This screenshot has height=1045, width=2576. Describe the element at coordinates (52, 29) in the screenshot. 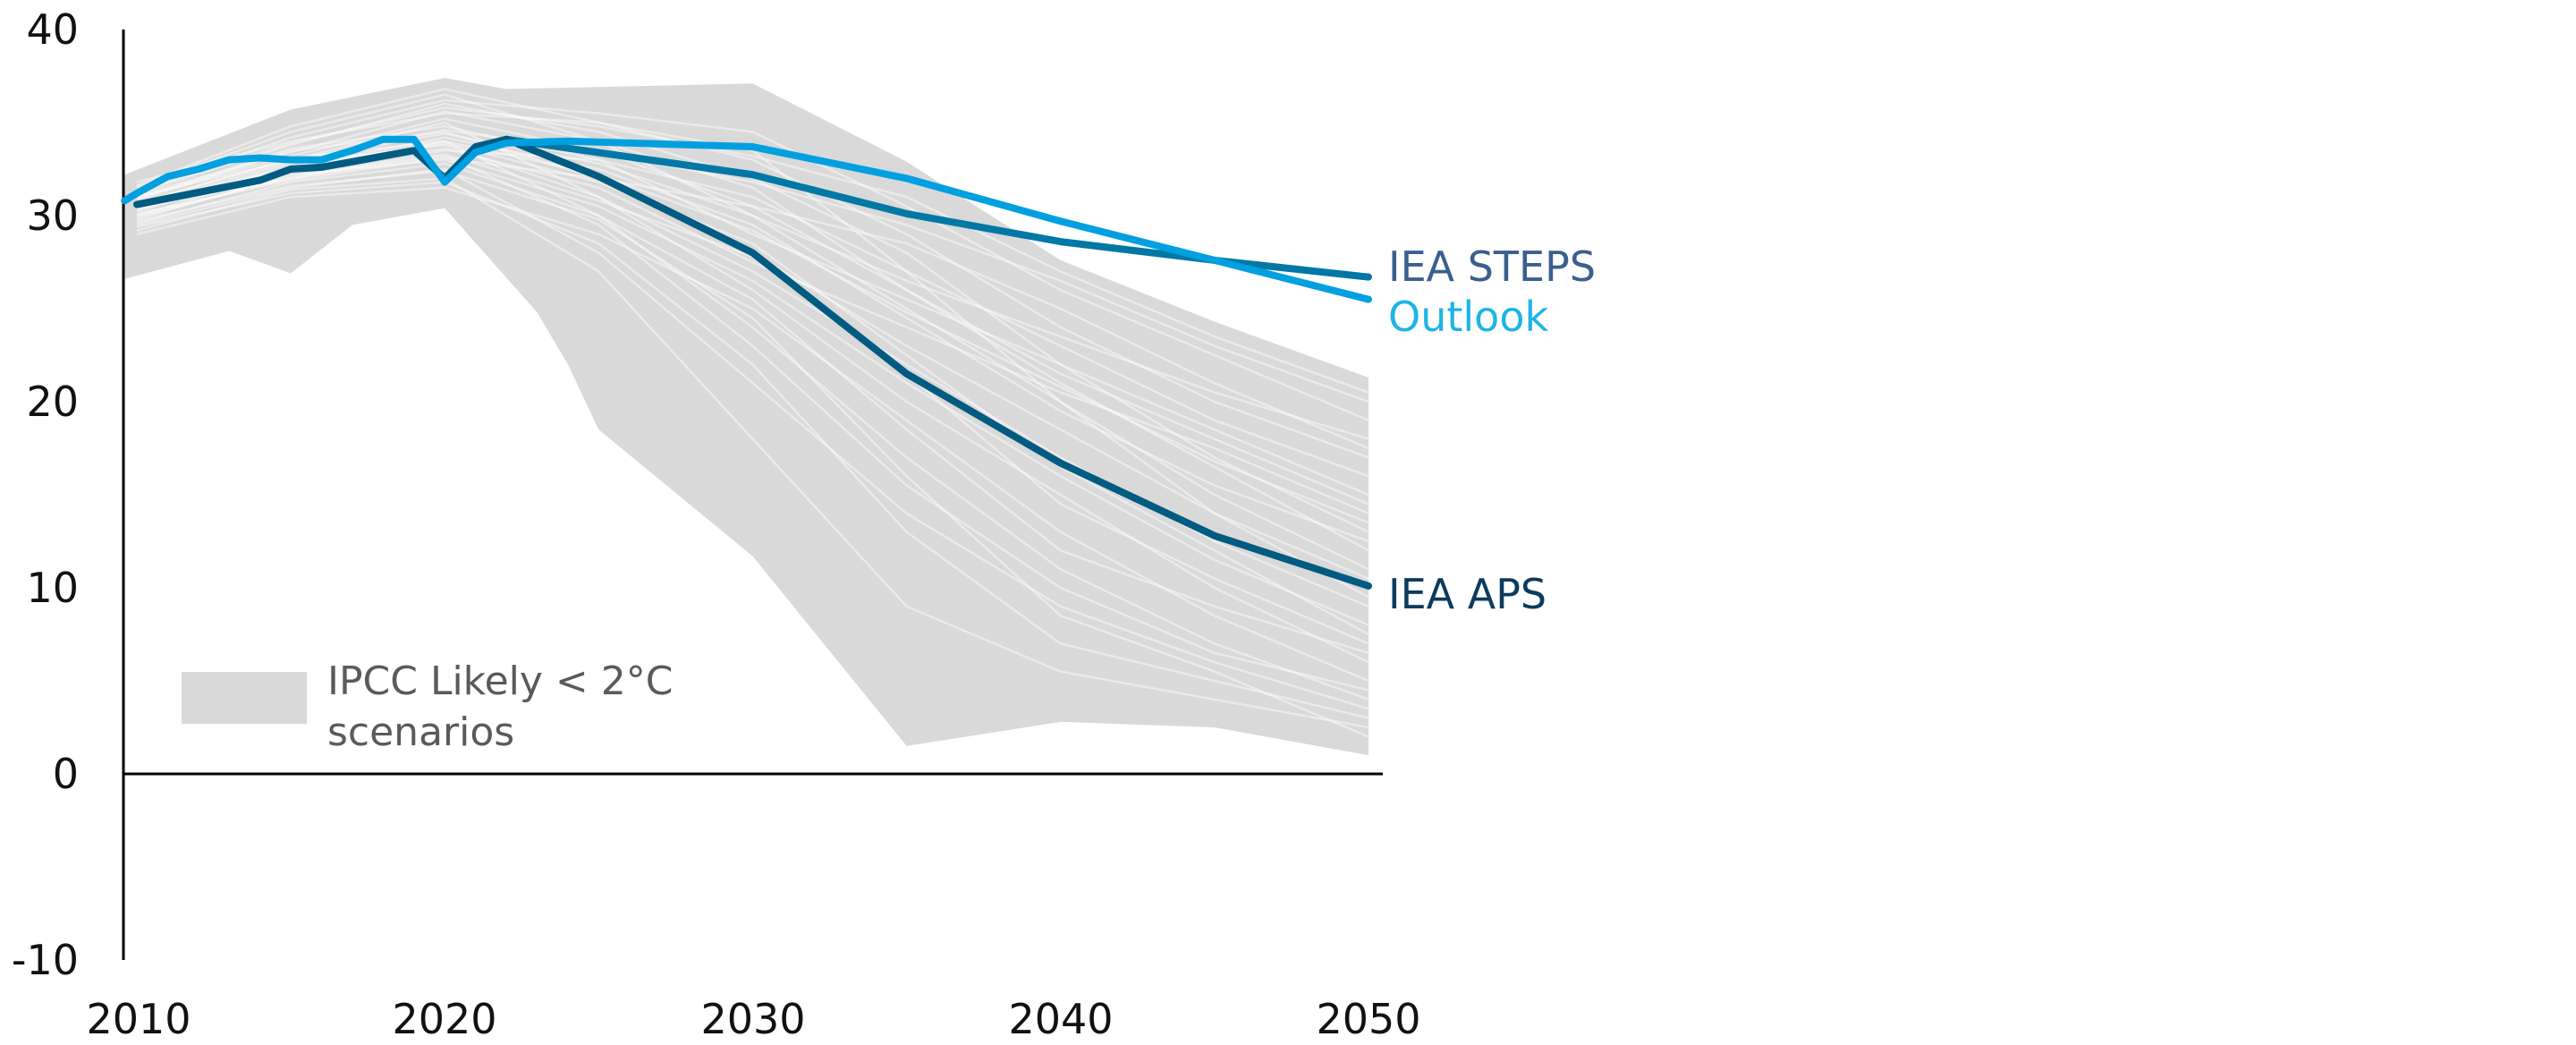

I see `y-tick-label: 40` at that location.